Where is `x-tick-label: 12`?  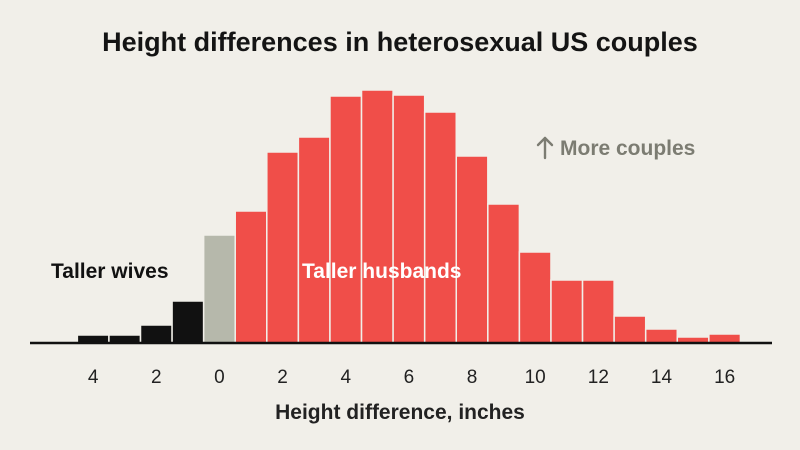 x-tick-label: 12 is located at coordinates (598, 377).